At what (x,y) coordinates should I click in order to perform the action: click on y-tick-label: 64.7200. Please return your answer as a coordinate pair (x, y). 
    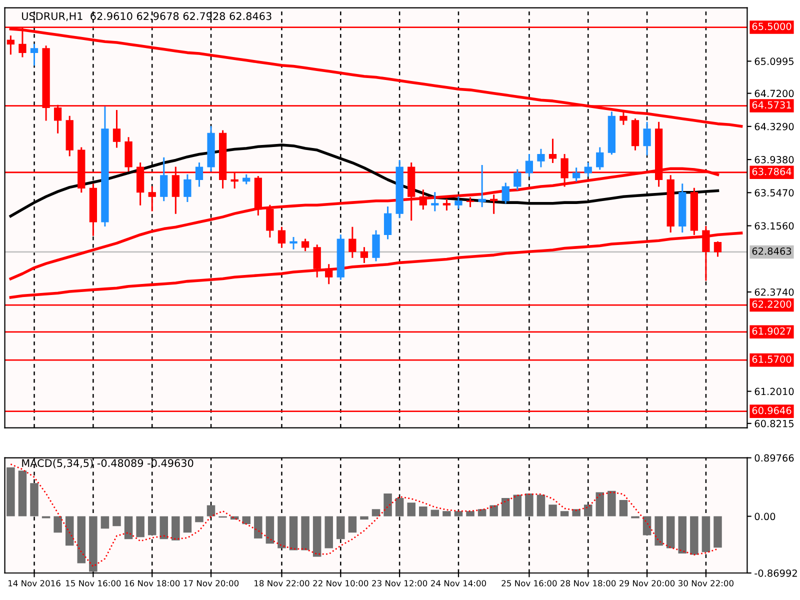
    Looking at the image, I should click on (774, 94).